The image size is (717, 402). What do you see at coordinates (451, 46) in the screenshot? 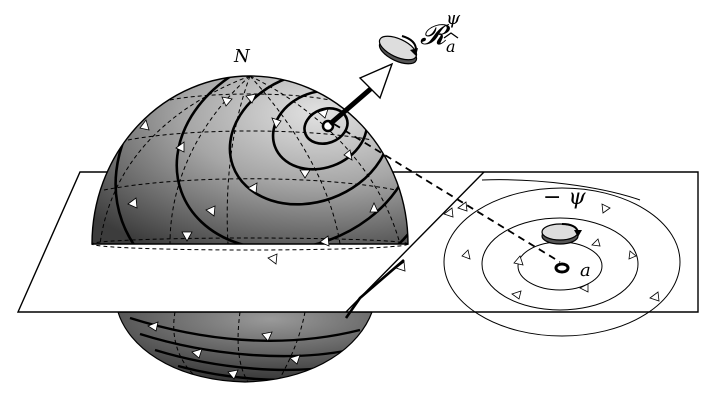
I see `rotation-subscript: a` at bounding box center [451, 46].